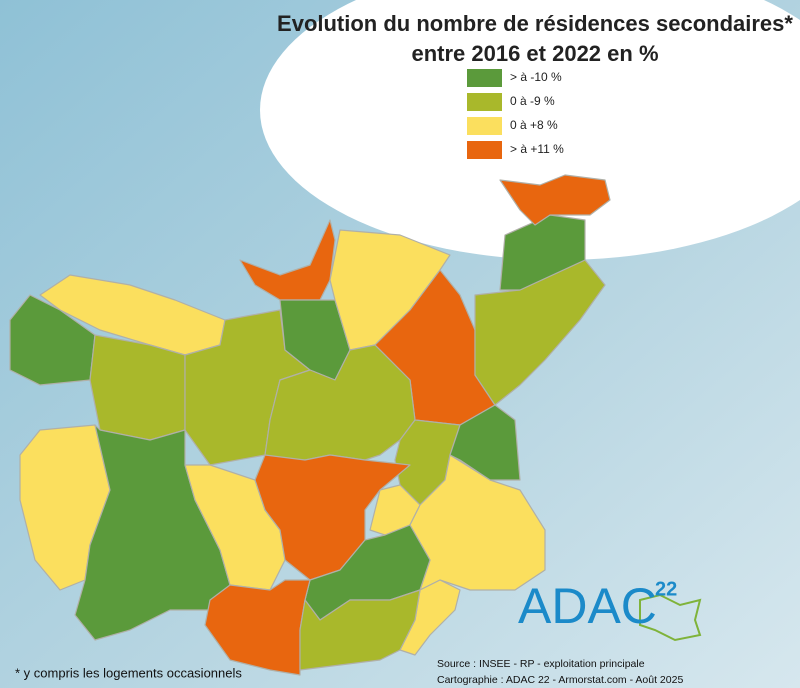 Image resolution: width=800 pixels, height=688 pixels. What do you see at coordinates (587, 606) in the screenshot?
I see `logo-text: ADAC` at bounding box center [587, 606].